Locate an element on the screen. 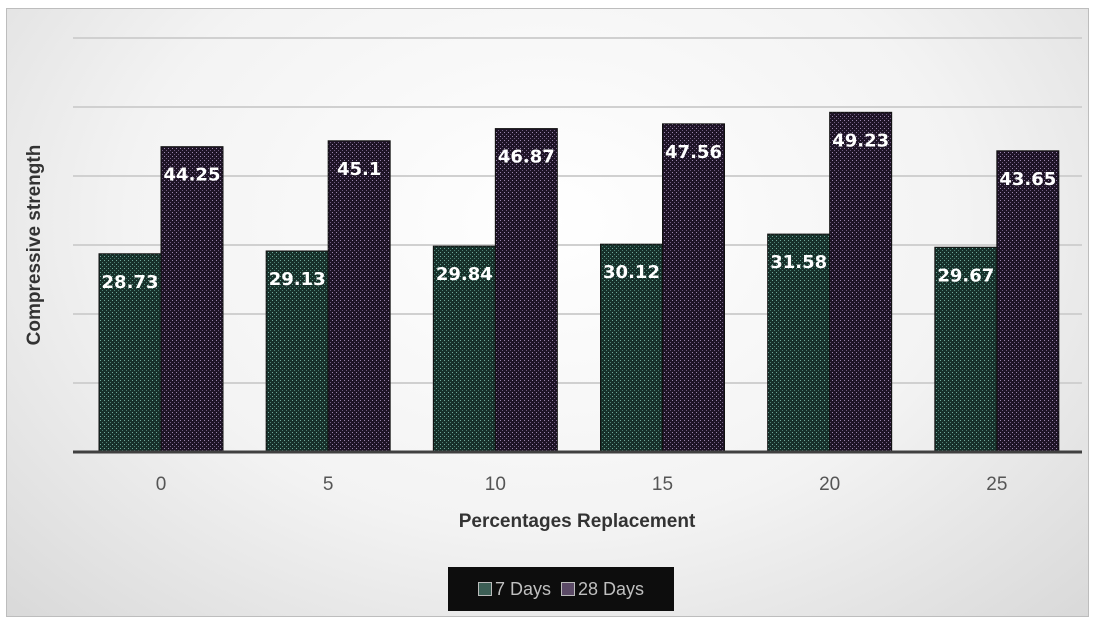  legend-swatch-7-days is located at coordinates (484, 589).